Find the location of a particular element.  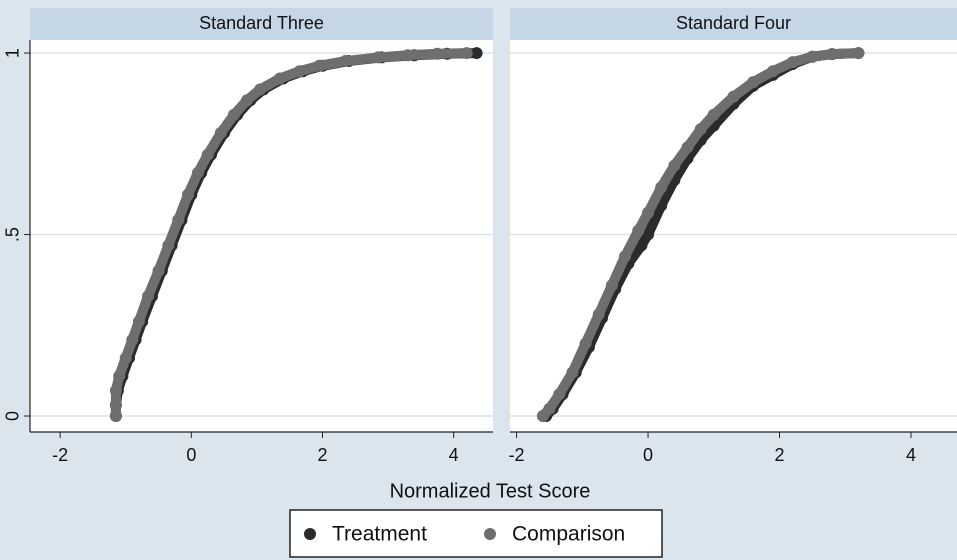

x-axis-label: Normalized Test Score is located at coordinates (490, 491).